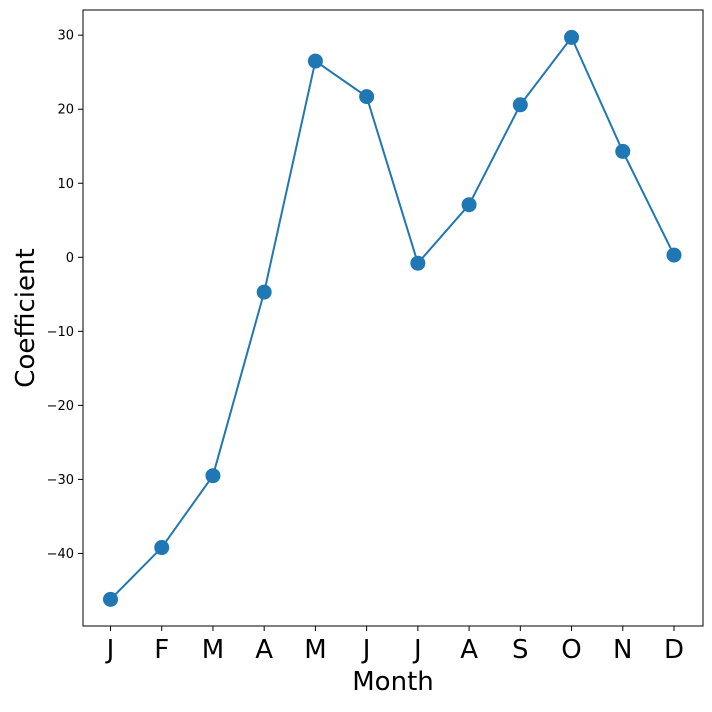 Image resolution: width=712 pixels, height=712 pixels. I want to click on x-axis-label: Month, so click(393, 682).